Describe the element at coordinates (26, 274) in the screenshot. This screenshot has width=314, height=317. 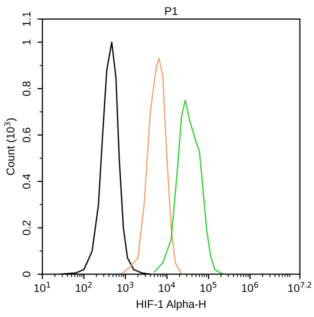
I see `y-tick-label: 0` at that location.